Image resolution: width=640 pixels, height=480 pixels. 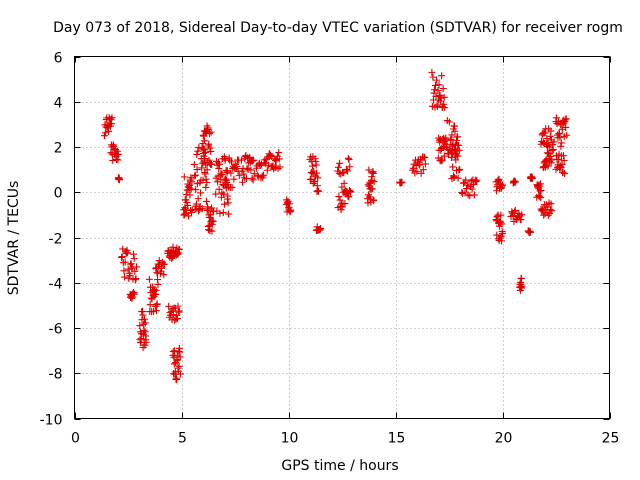 I want to click on y-tick-label: 4, so click(x=58, y=104).